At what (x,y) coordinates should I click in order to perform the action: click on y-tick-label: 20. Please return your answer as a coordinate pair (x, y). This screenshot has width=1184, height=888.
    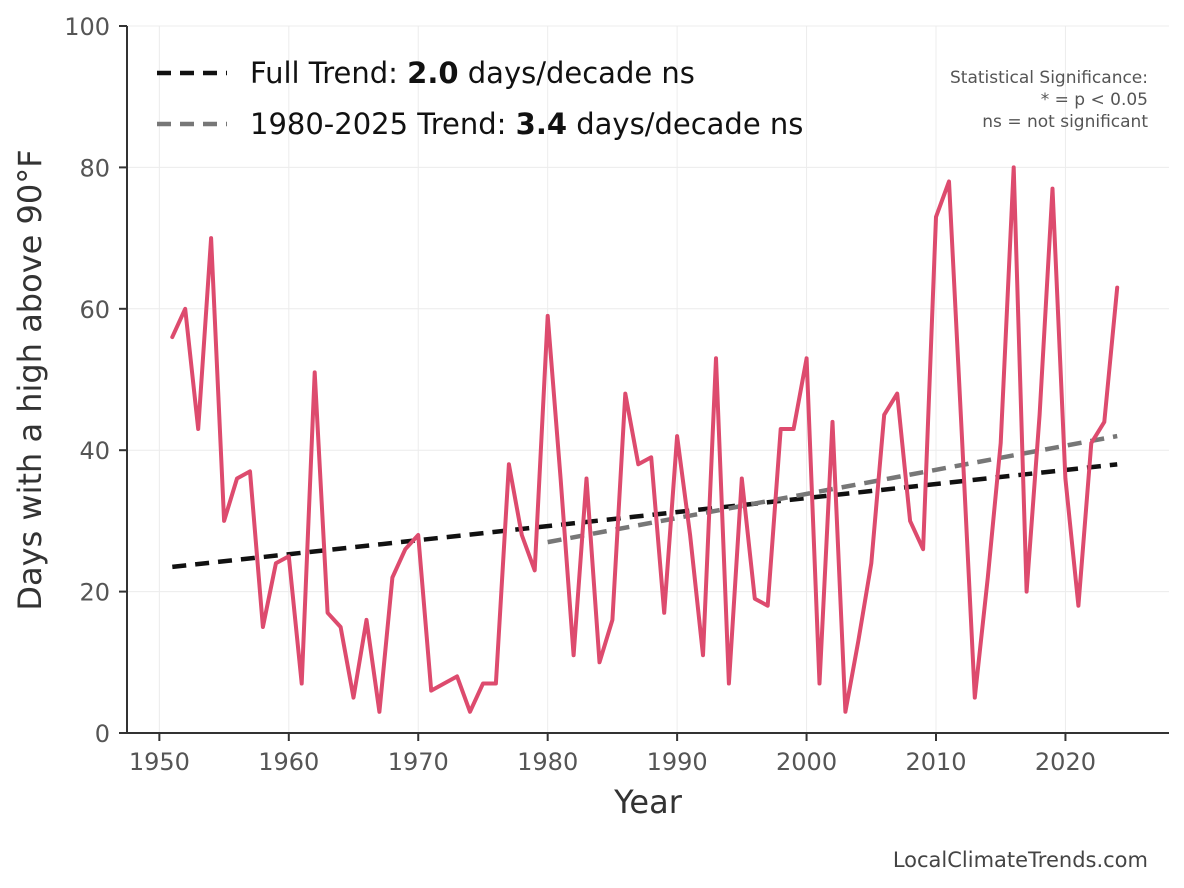
    Looking at the image, I should click on (94, 593).